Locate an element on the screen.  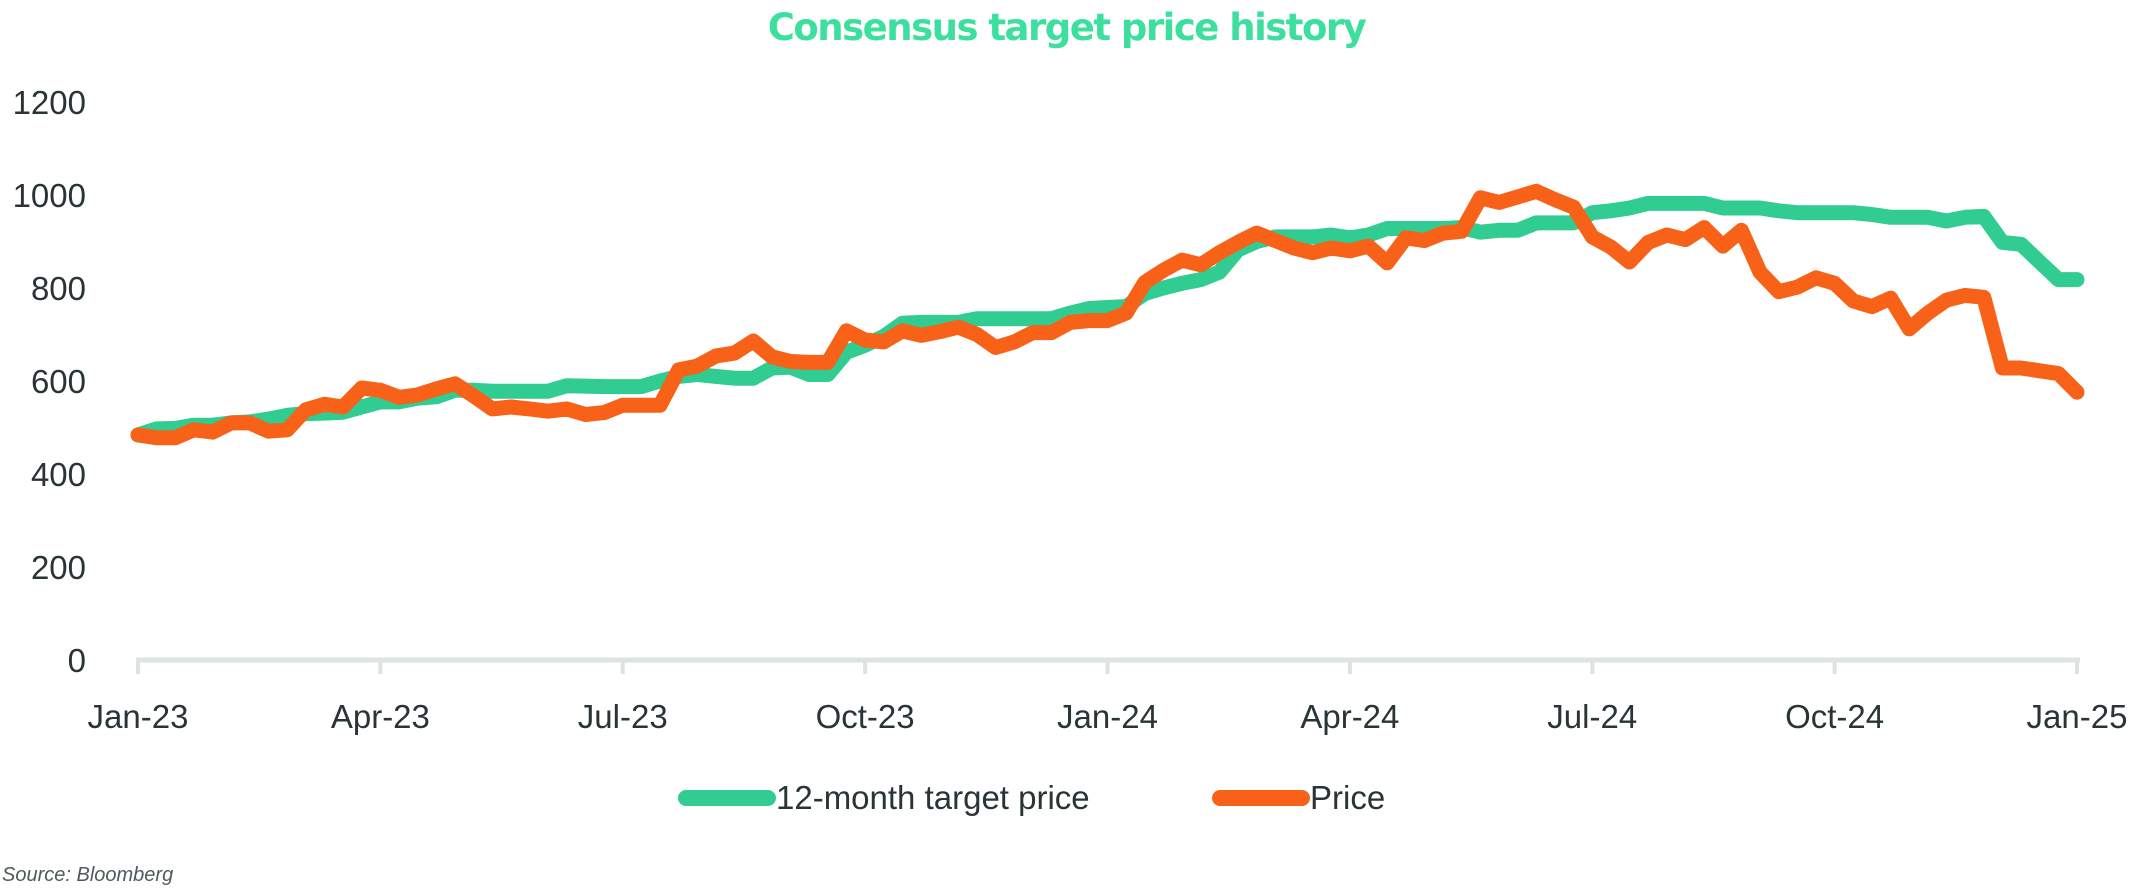
x-tick-label: Oct-24 is located at coordinates (1834, 716).